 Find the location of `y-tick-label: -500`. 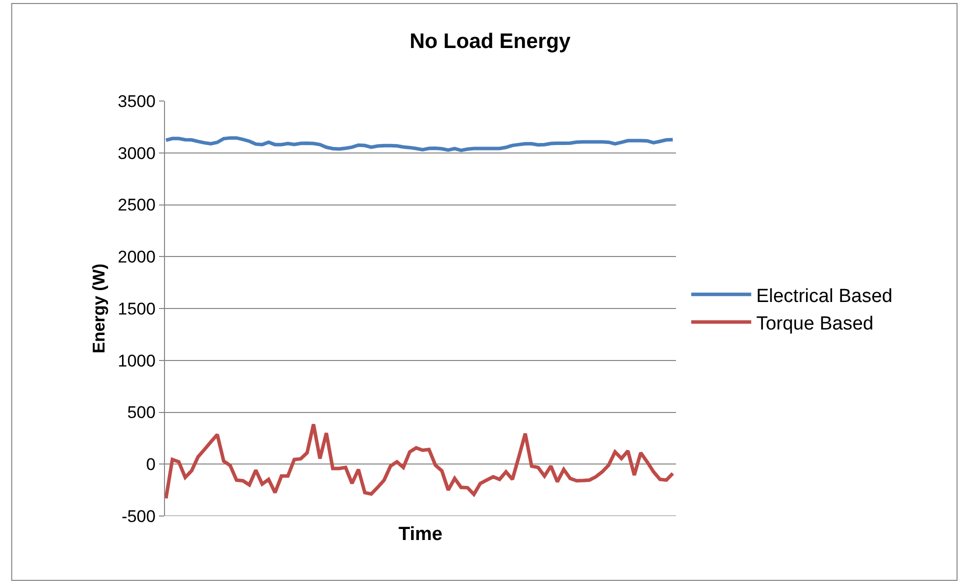

y-tick-label: -500 is located at coordinates (139, 516).